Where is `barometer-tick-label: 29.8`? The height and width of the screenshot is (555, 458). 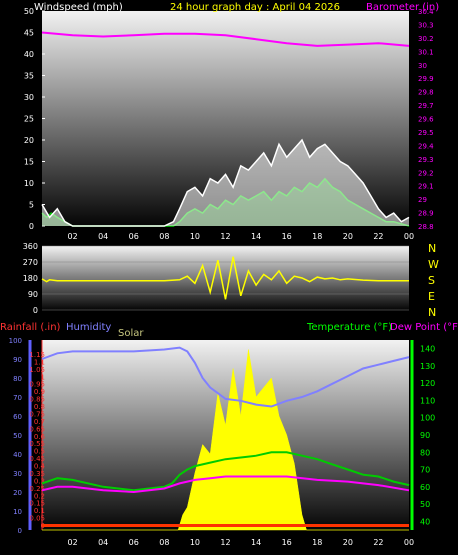
barometer-tick-label: 29.8 is located at coordinates (426, 93).